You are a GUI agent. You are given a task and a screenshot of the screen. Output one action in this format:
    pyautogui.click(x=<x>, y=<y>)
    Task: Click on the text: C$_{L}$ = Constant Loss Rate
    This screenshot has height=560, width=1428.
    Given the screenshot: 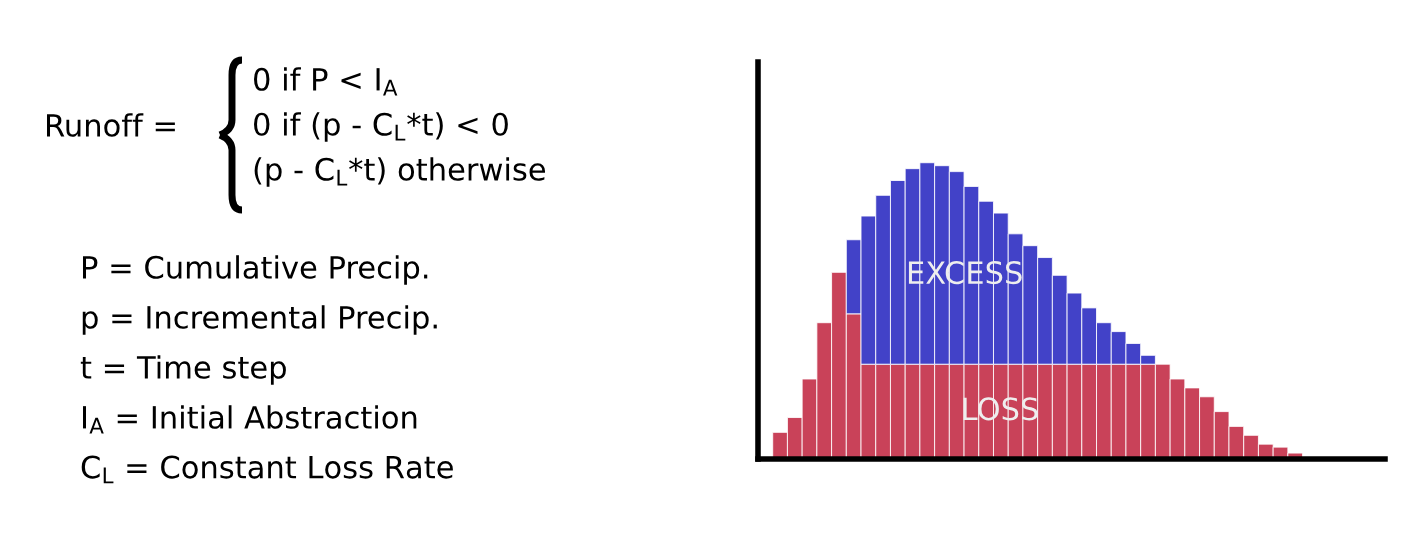 What is the action you would take?
    pyautogui.click(x=267, y=469)
    